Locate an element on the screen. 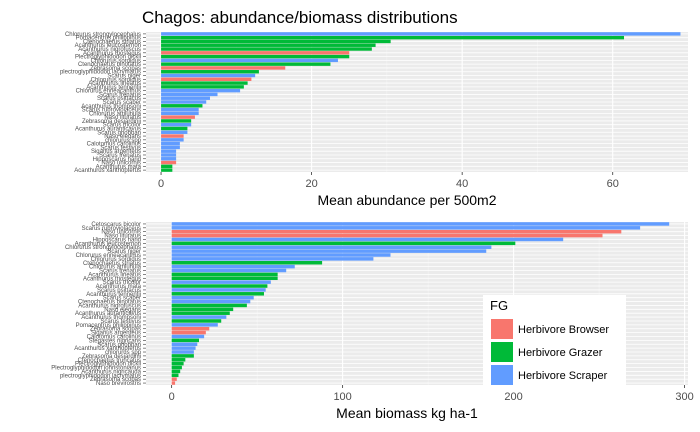 This screenshot has width=700, height=432. y-tick-label: Chlorurus atrilunula is located at coordinates (115, 268).